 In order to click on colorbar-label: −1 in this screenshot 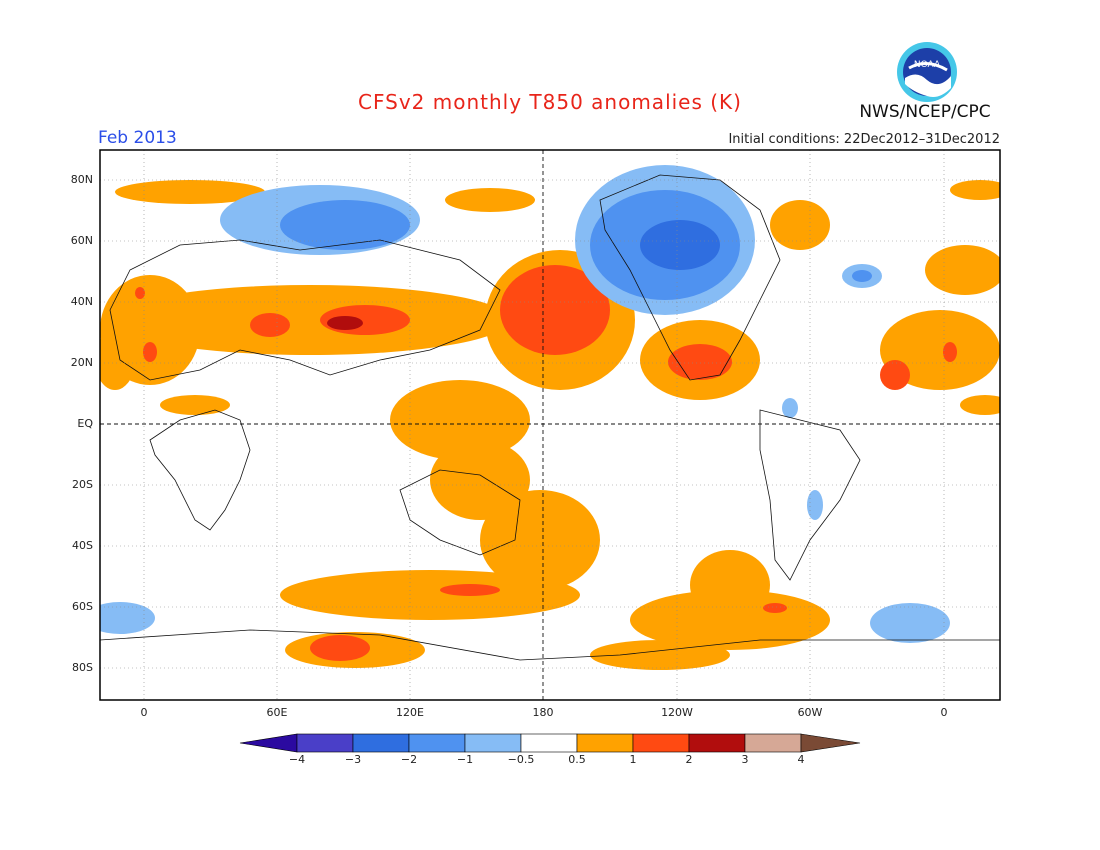, I will do `click(465, 759)`.